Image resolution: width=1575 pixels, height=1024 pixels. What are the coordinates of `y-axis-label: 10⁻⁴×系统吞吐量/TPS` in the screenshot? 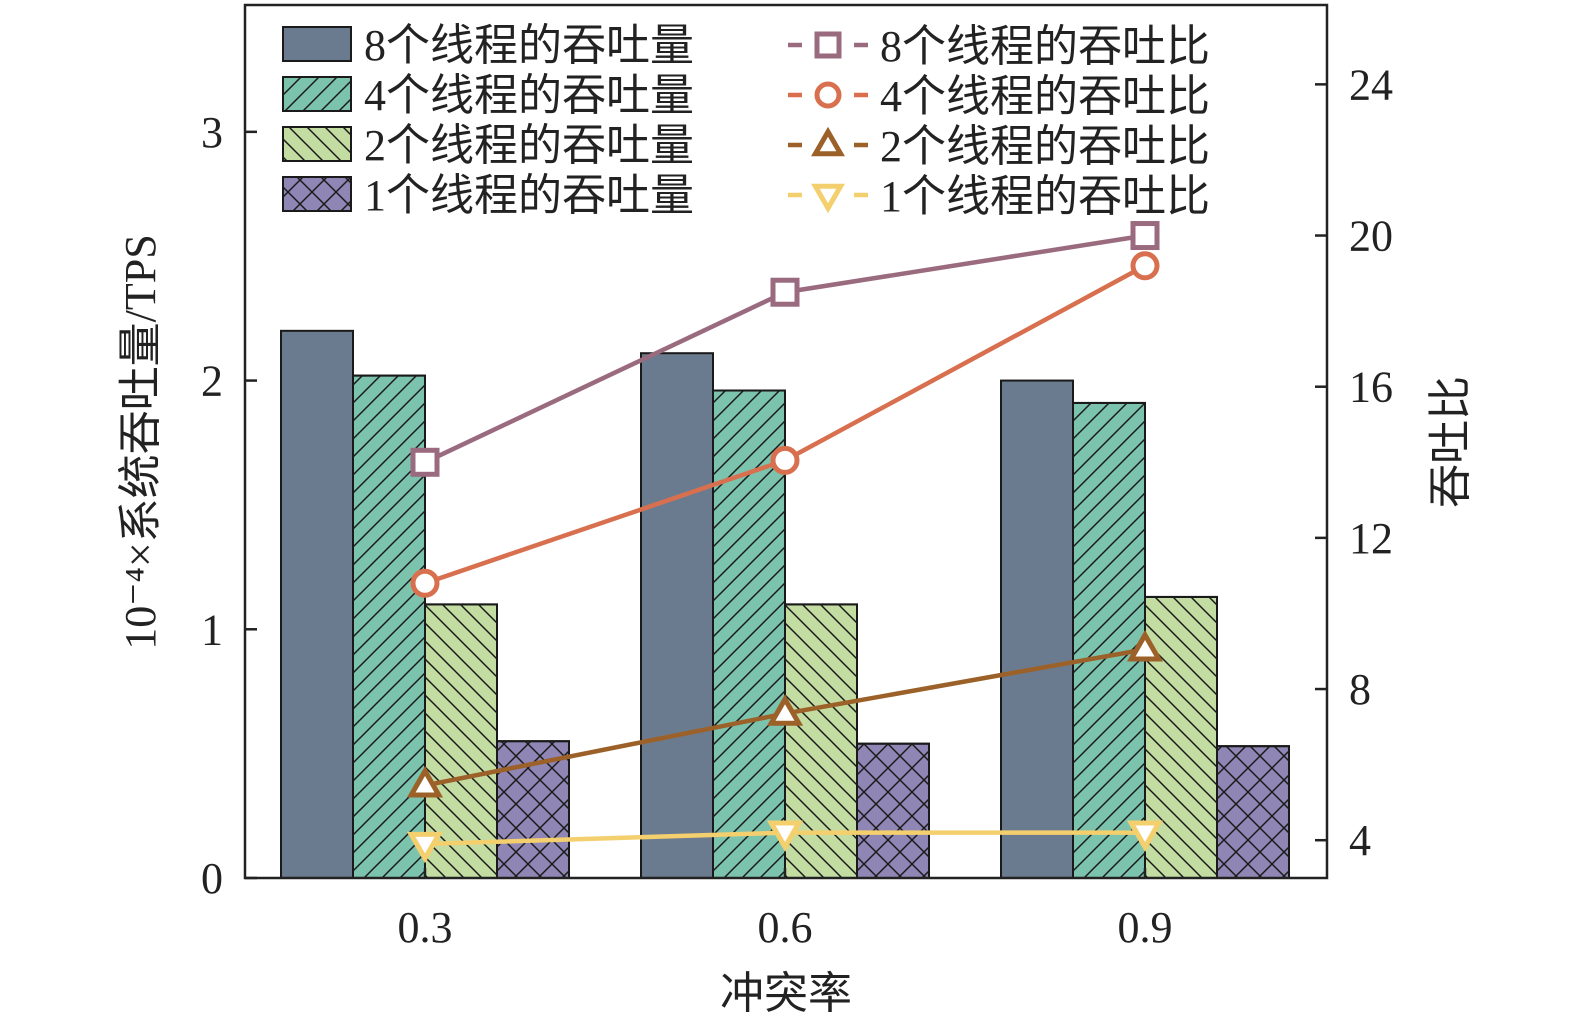 It's located at (140, 441).